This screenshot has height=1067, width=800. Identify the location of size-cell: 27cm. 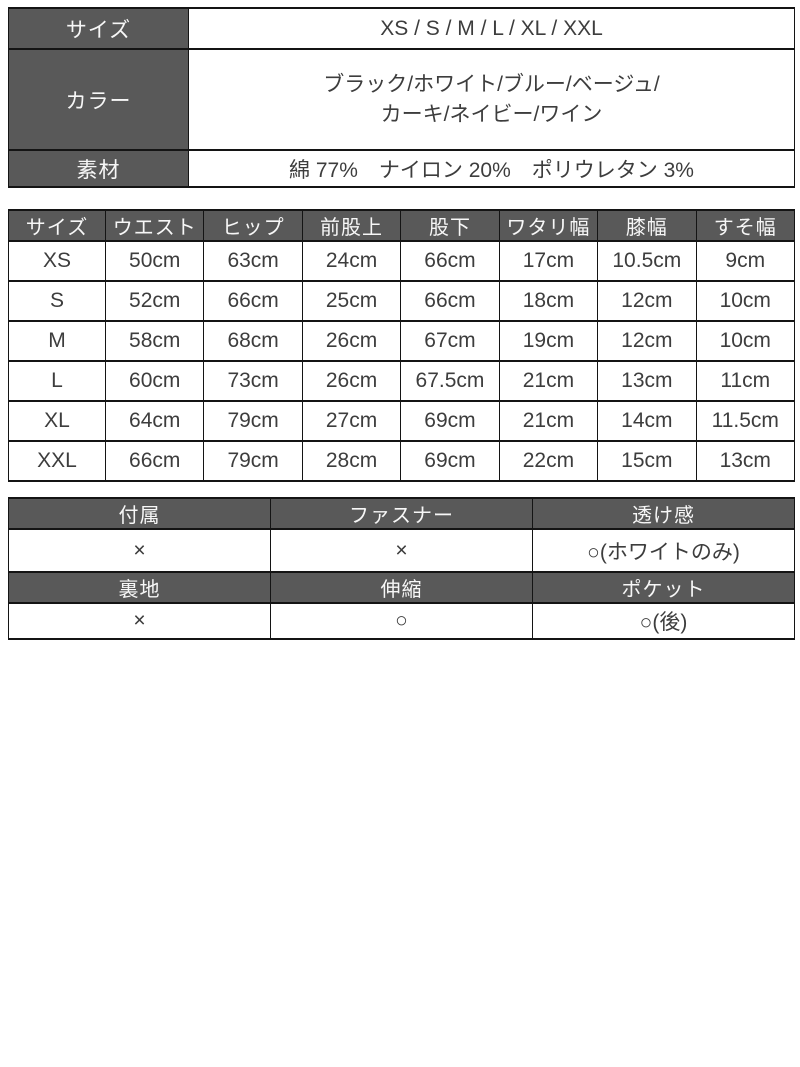
(351, 421).